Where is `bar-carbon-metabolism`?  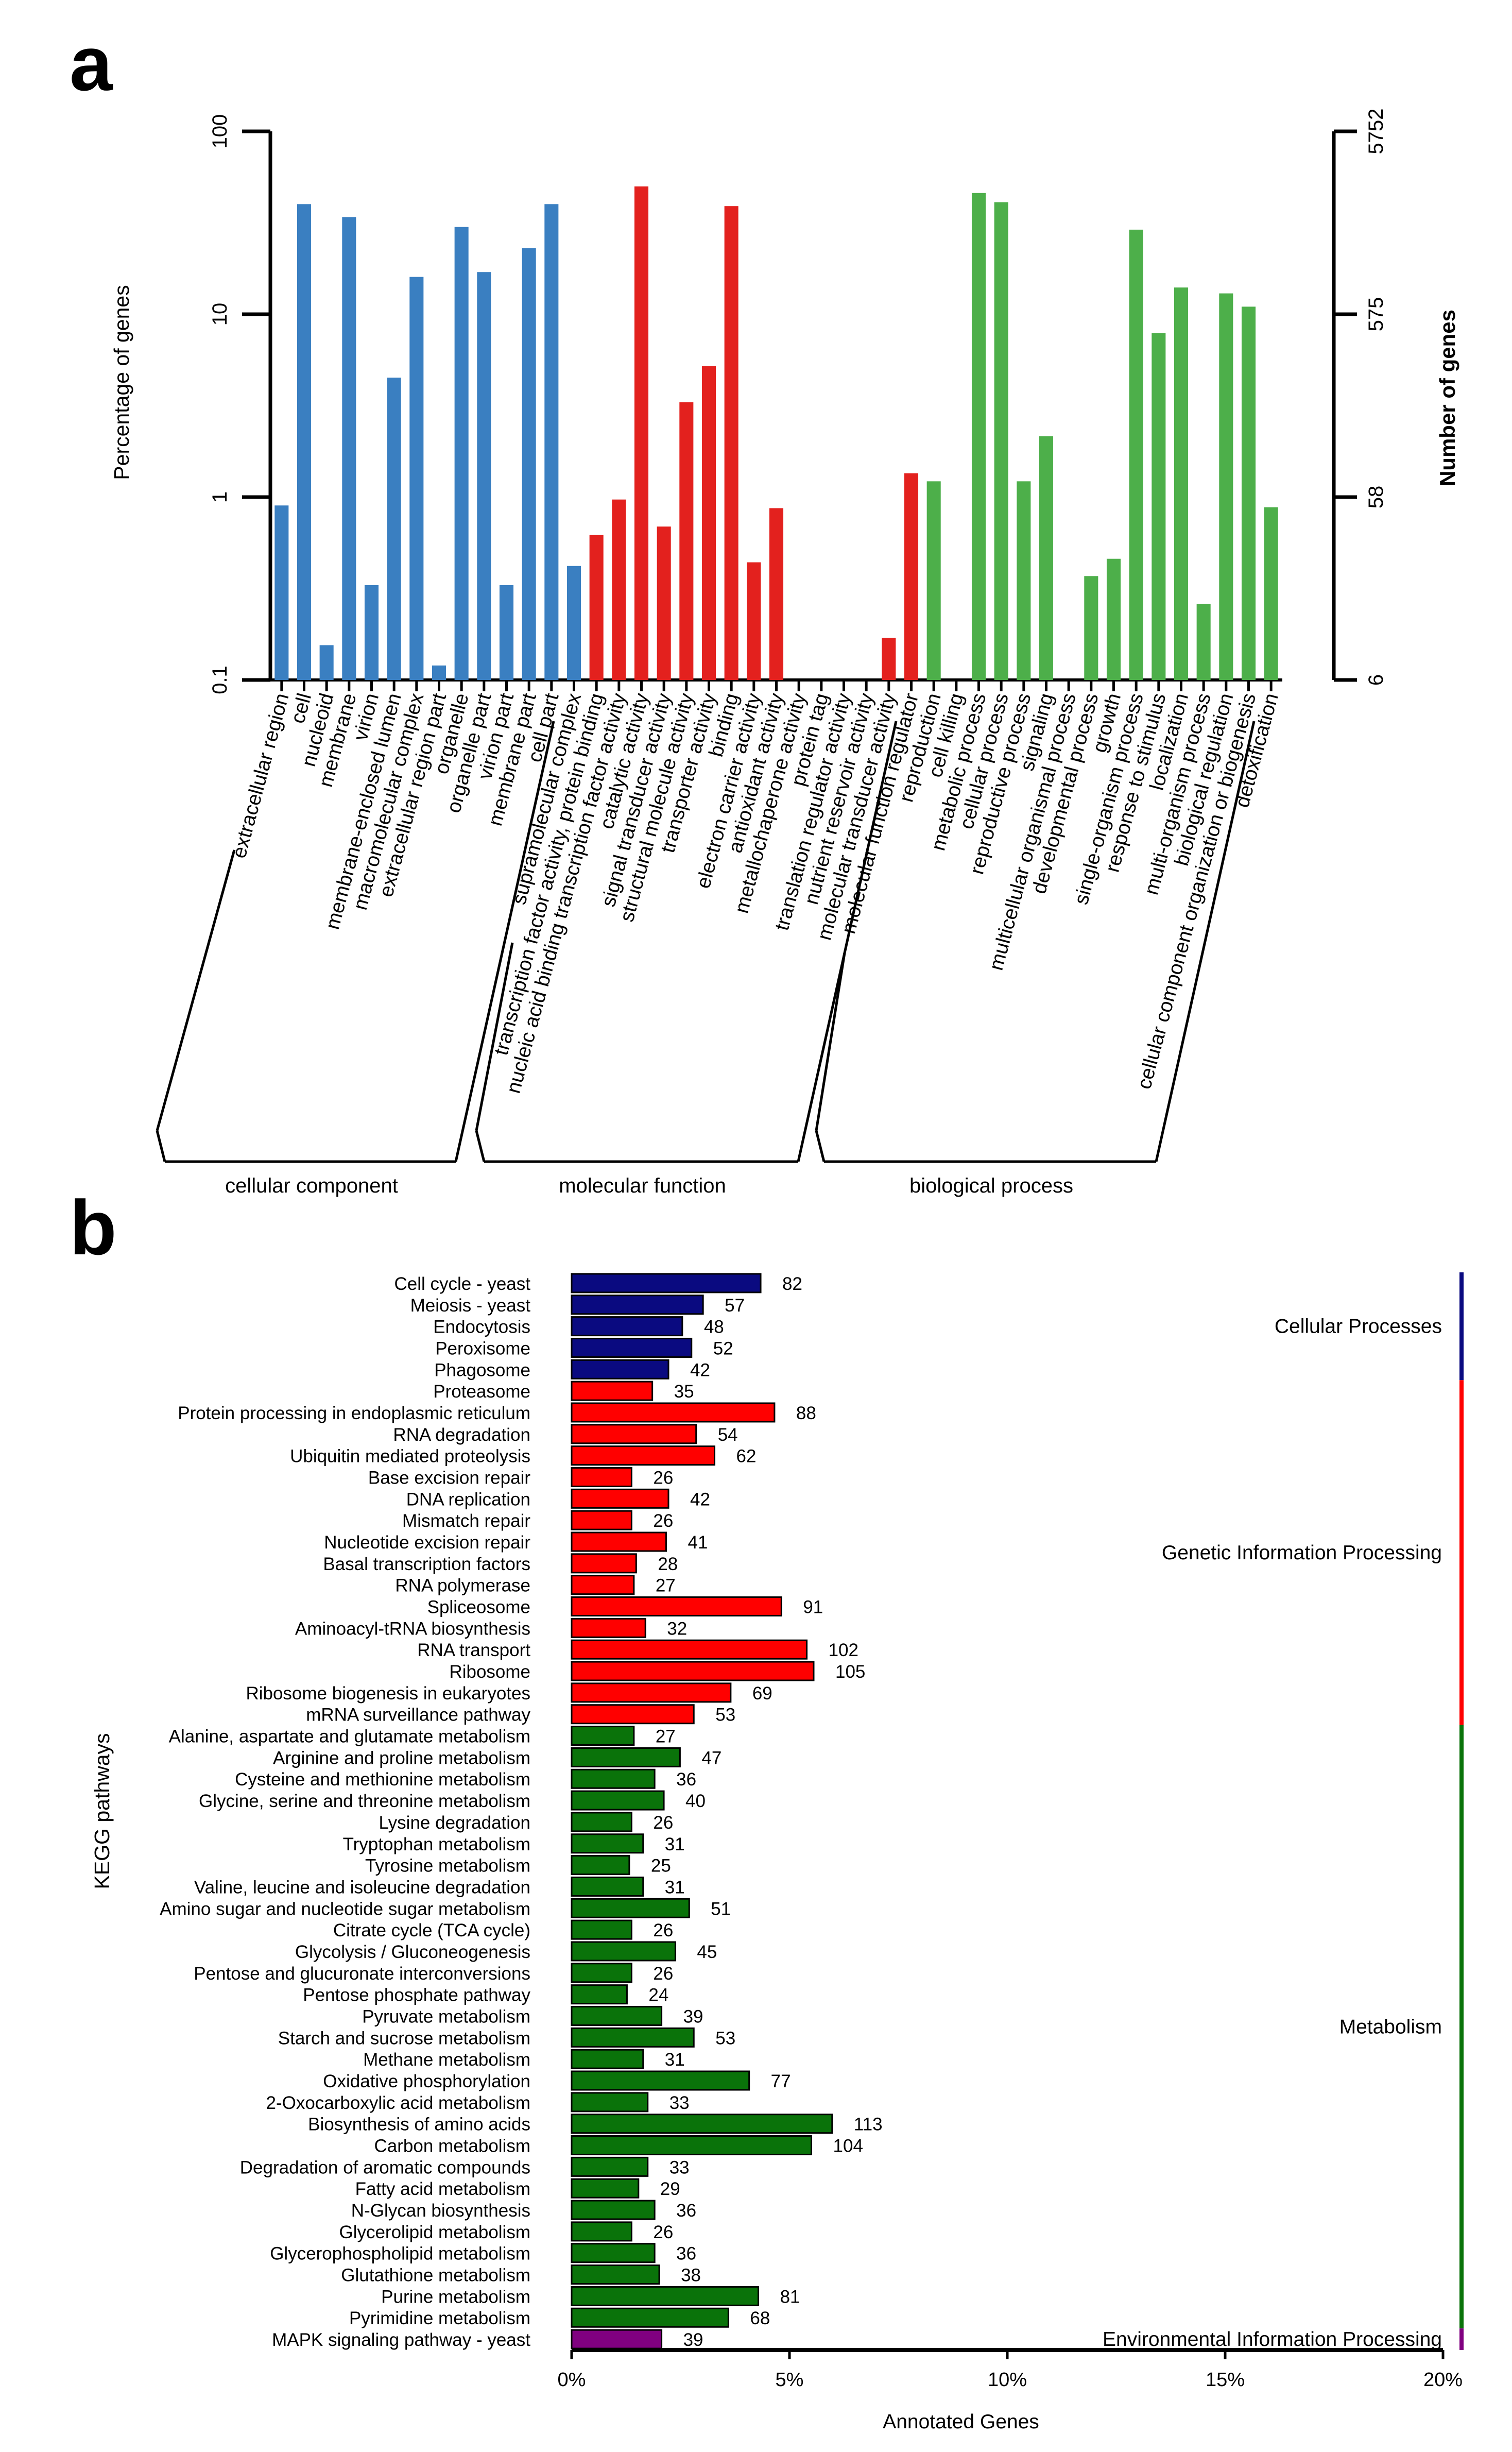
bar-carbon-metabolism is located at coordinates (692, 2145).